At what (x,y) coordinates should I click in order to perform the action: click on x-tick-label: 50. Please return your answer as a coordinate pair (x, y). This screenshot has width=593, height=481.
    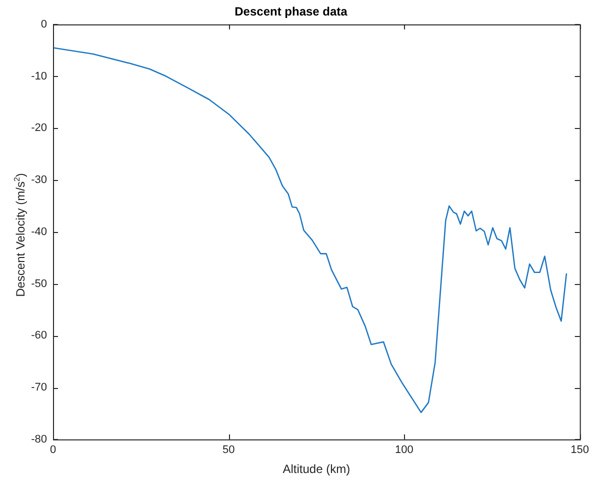
    Looking at the image, I should click on (228, 450).